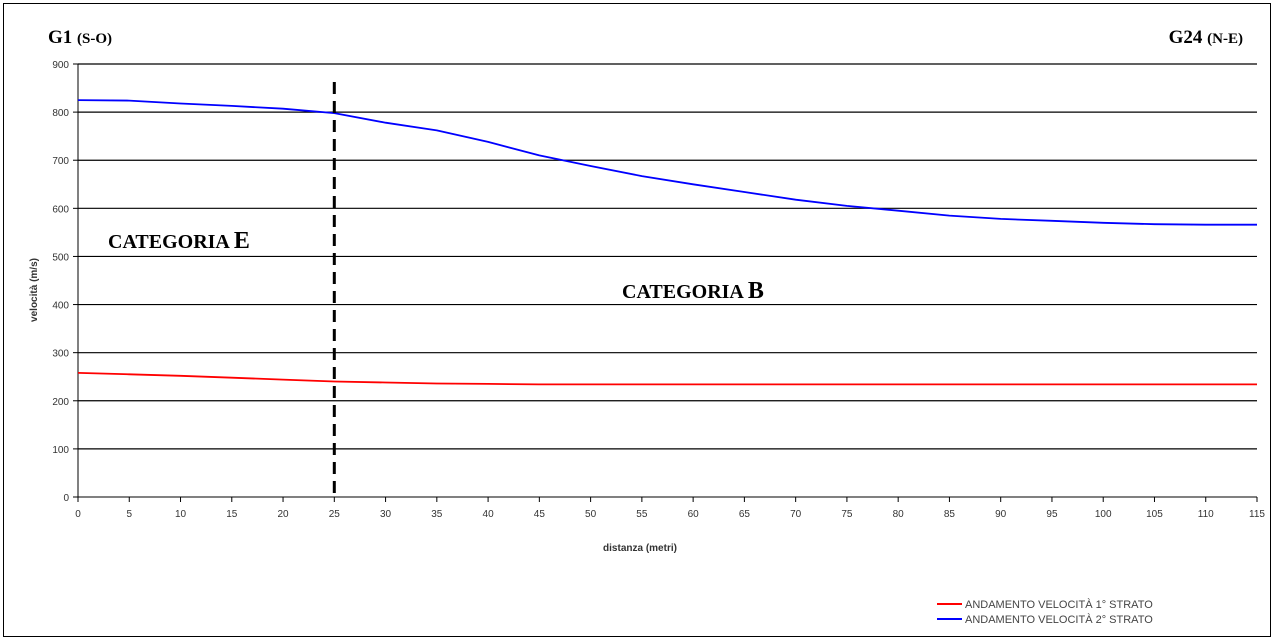 The height and width of the screenshot is (642, 1277). Describe the element at coordinates (694, 514) in the screenshot. I see `x-tick-label: 60` at that location.